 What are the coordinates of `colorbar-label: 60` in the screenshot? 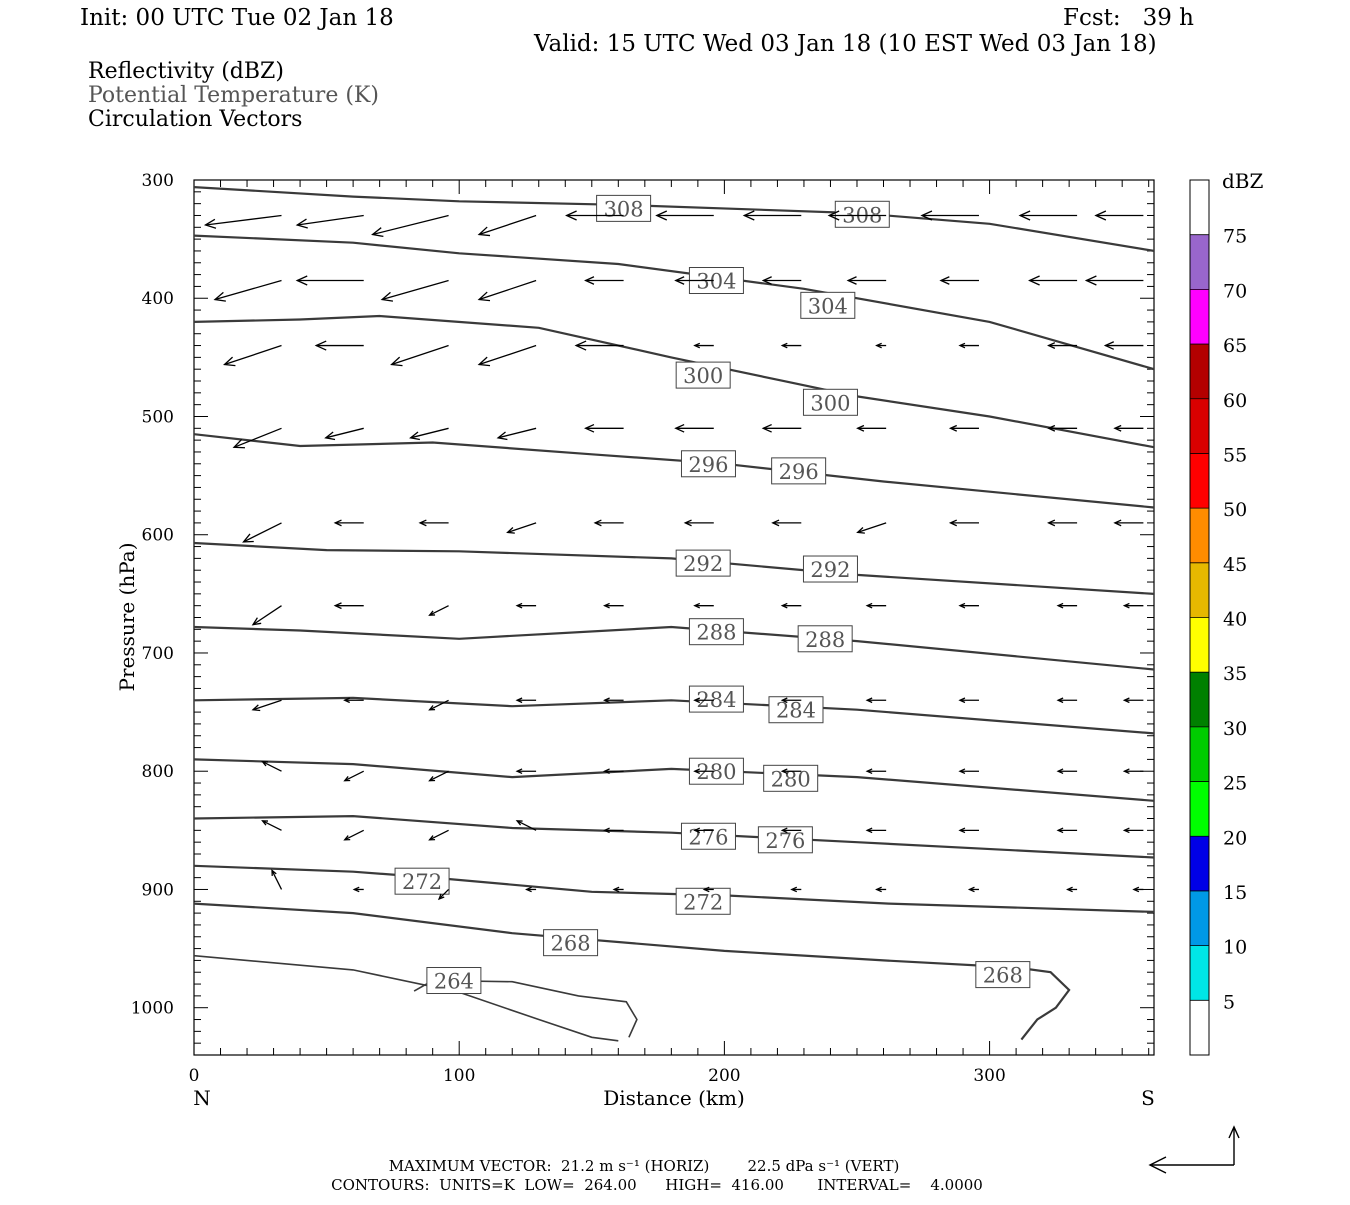 It's located at (1235, 401).